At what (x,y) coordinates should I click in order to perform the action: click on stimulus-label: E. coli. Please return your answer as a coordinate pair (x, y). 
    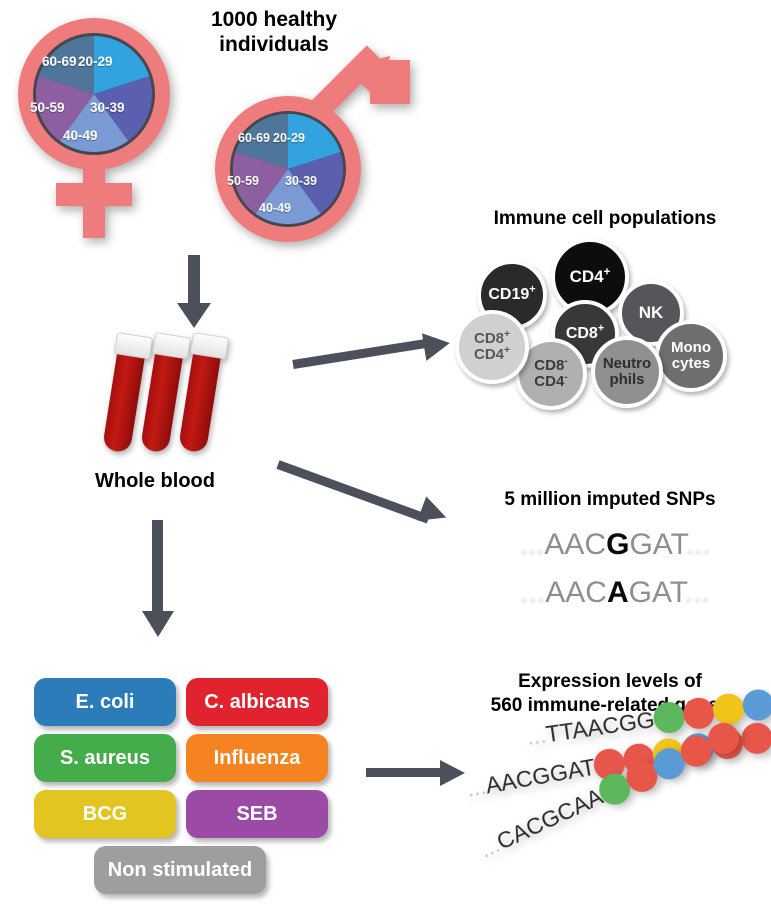
    Looking at the image, I should click on (105, 701).